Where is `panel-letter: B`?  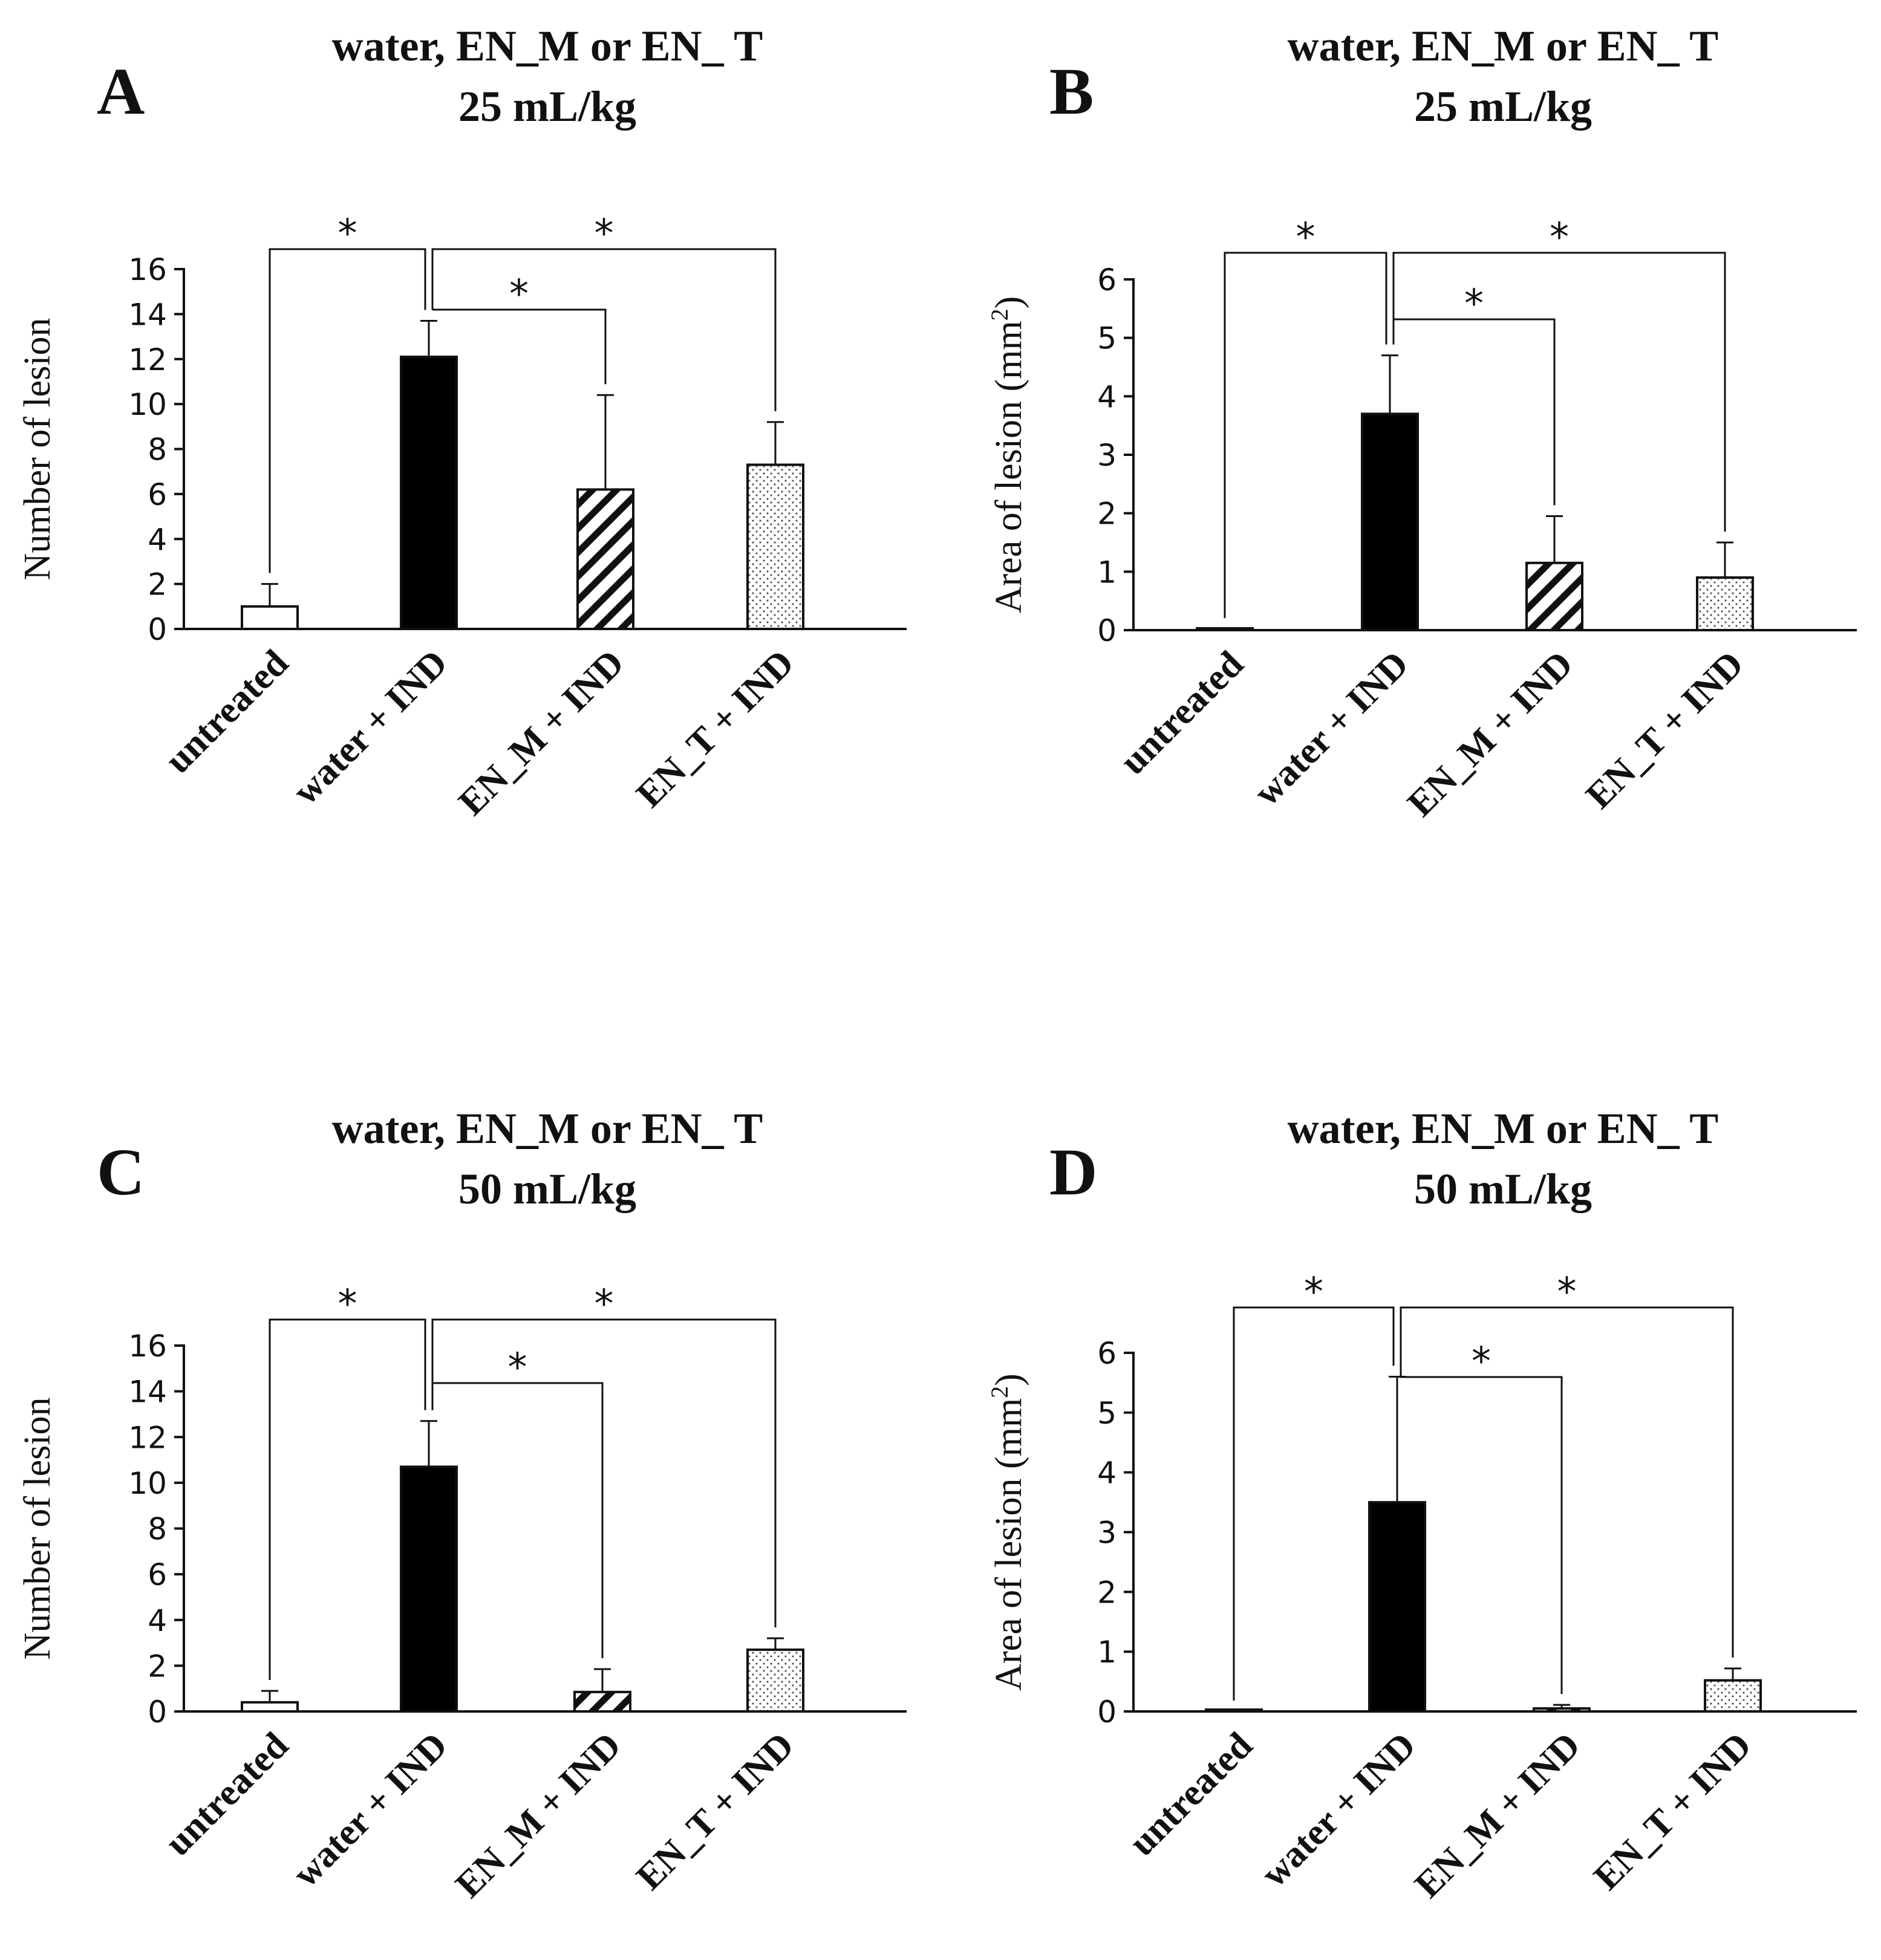 panel-letter: B is located at coordinates (1071, 91).